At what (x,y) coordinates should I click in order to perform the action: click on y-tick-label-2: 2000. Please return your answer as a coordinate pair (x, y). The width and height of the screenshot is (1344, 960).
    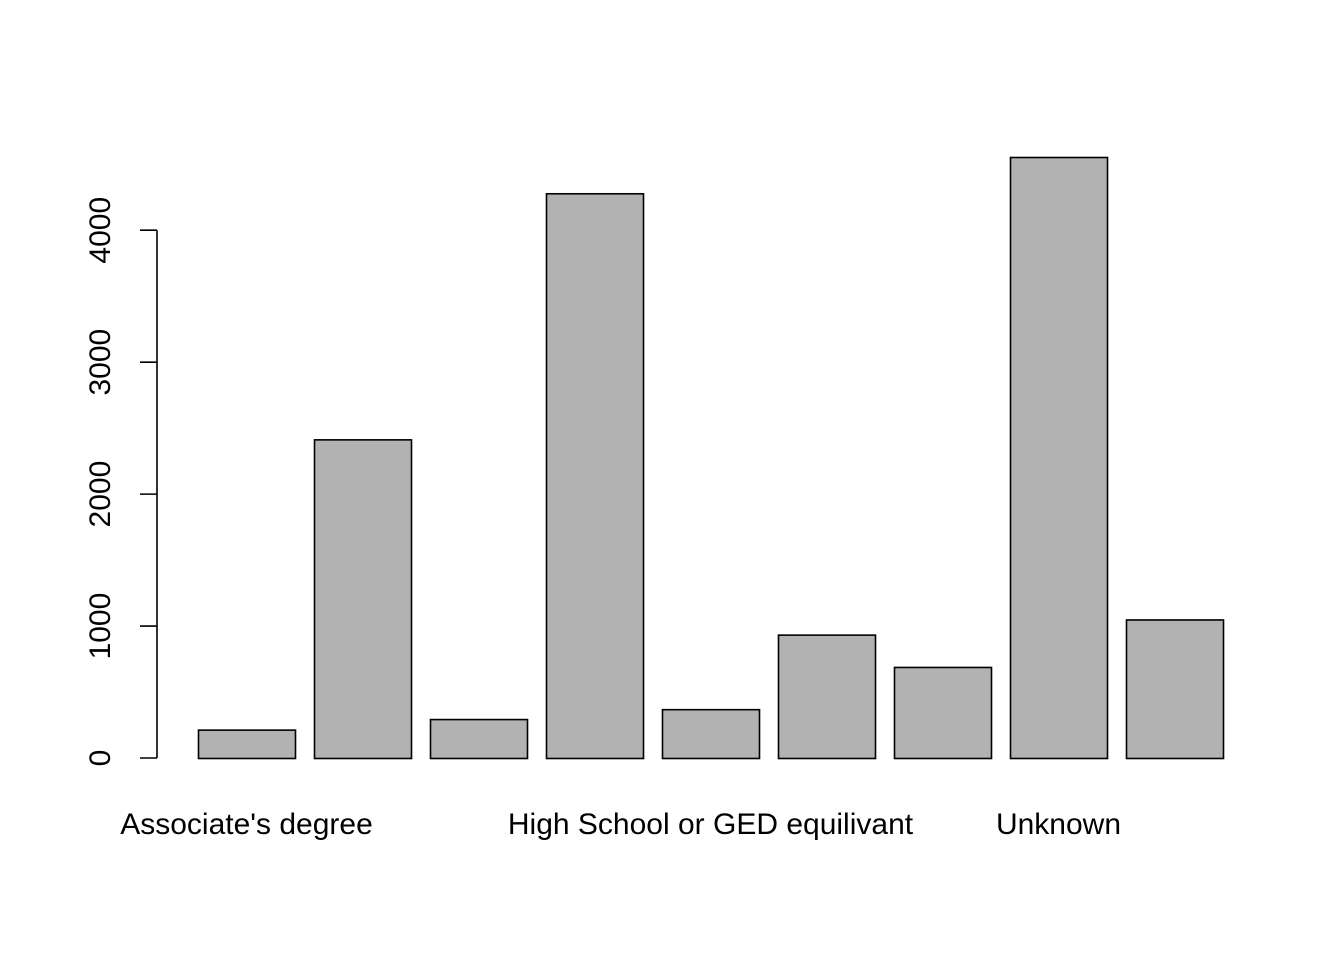
    Looking at the image, I should click on (100, 494).